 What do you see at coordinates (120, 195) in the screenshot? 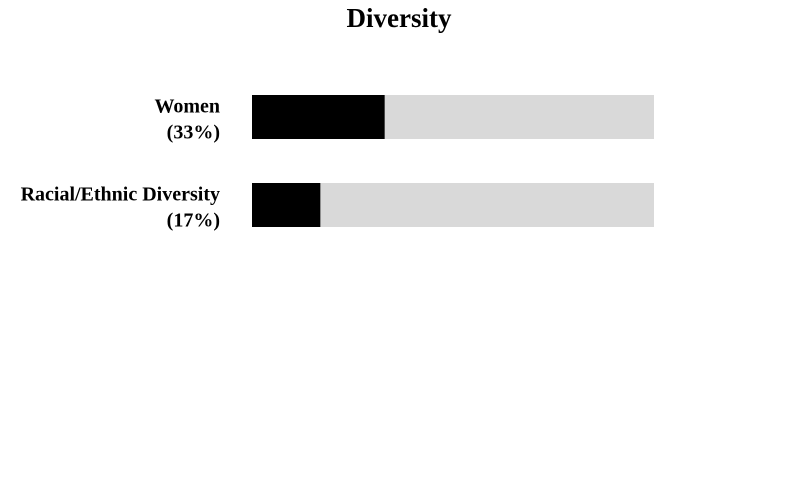
I see `category-label: Racial/Ethnic Diversity` at bounding box center [120, 195].